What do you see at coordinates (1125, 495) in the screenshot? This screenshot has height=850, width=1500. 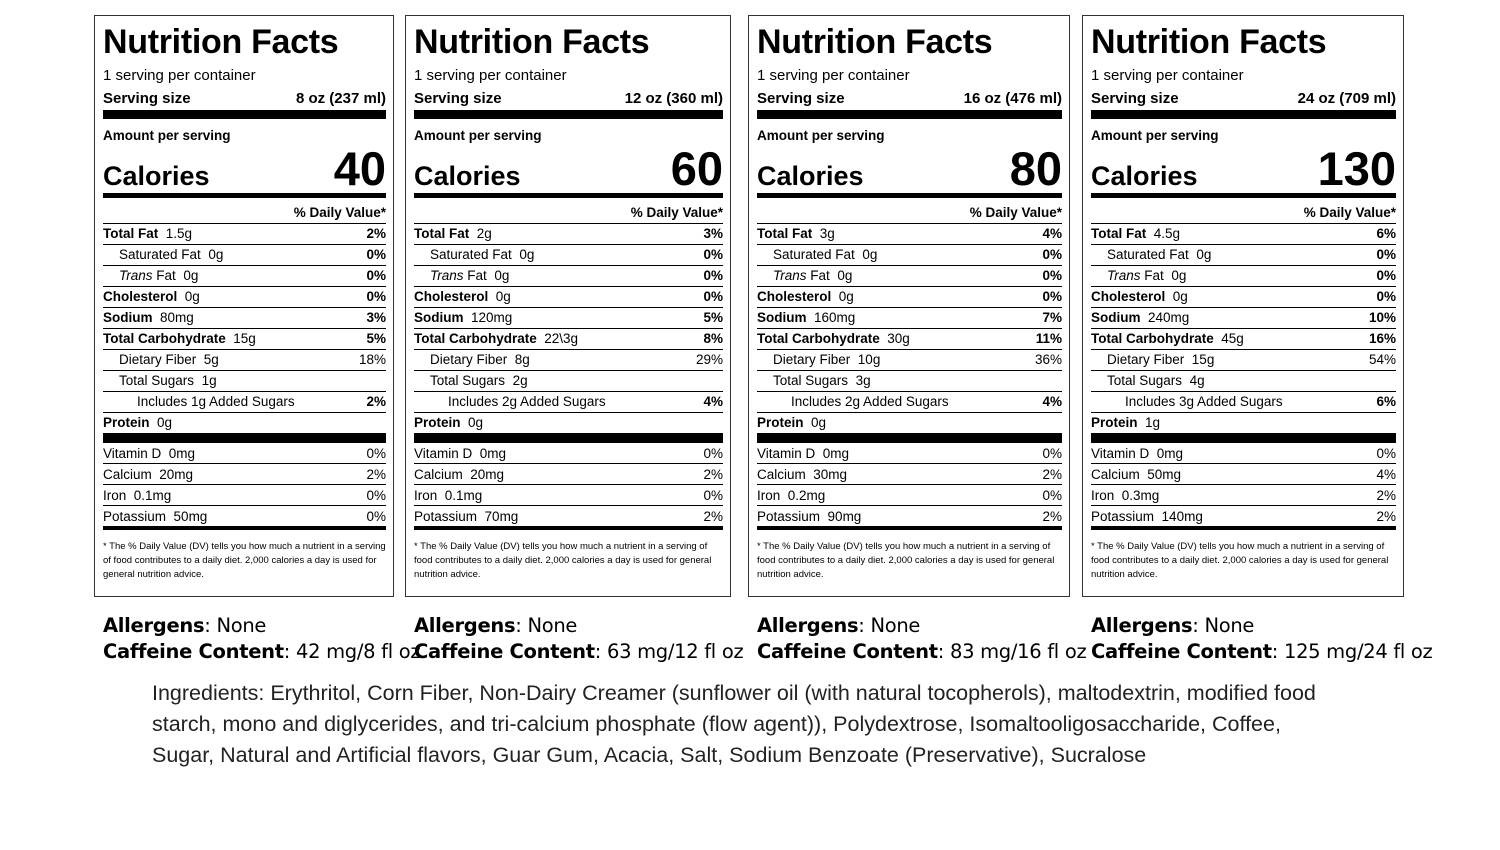 I see `vitamin-left: Iron 0.3mg` at bounding box center [1125, 495].